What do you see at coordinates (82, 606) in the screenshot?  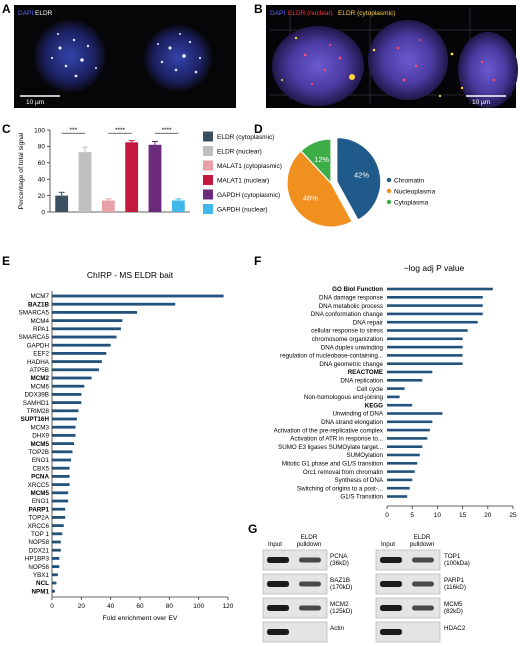 I see `panel-e-x-tick-label: 20` at bounding box center [82, 606].